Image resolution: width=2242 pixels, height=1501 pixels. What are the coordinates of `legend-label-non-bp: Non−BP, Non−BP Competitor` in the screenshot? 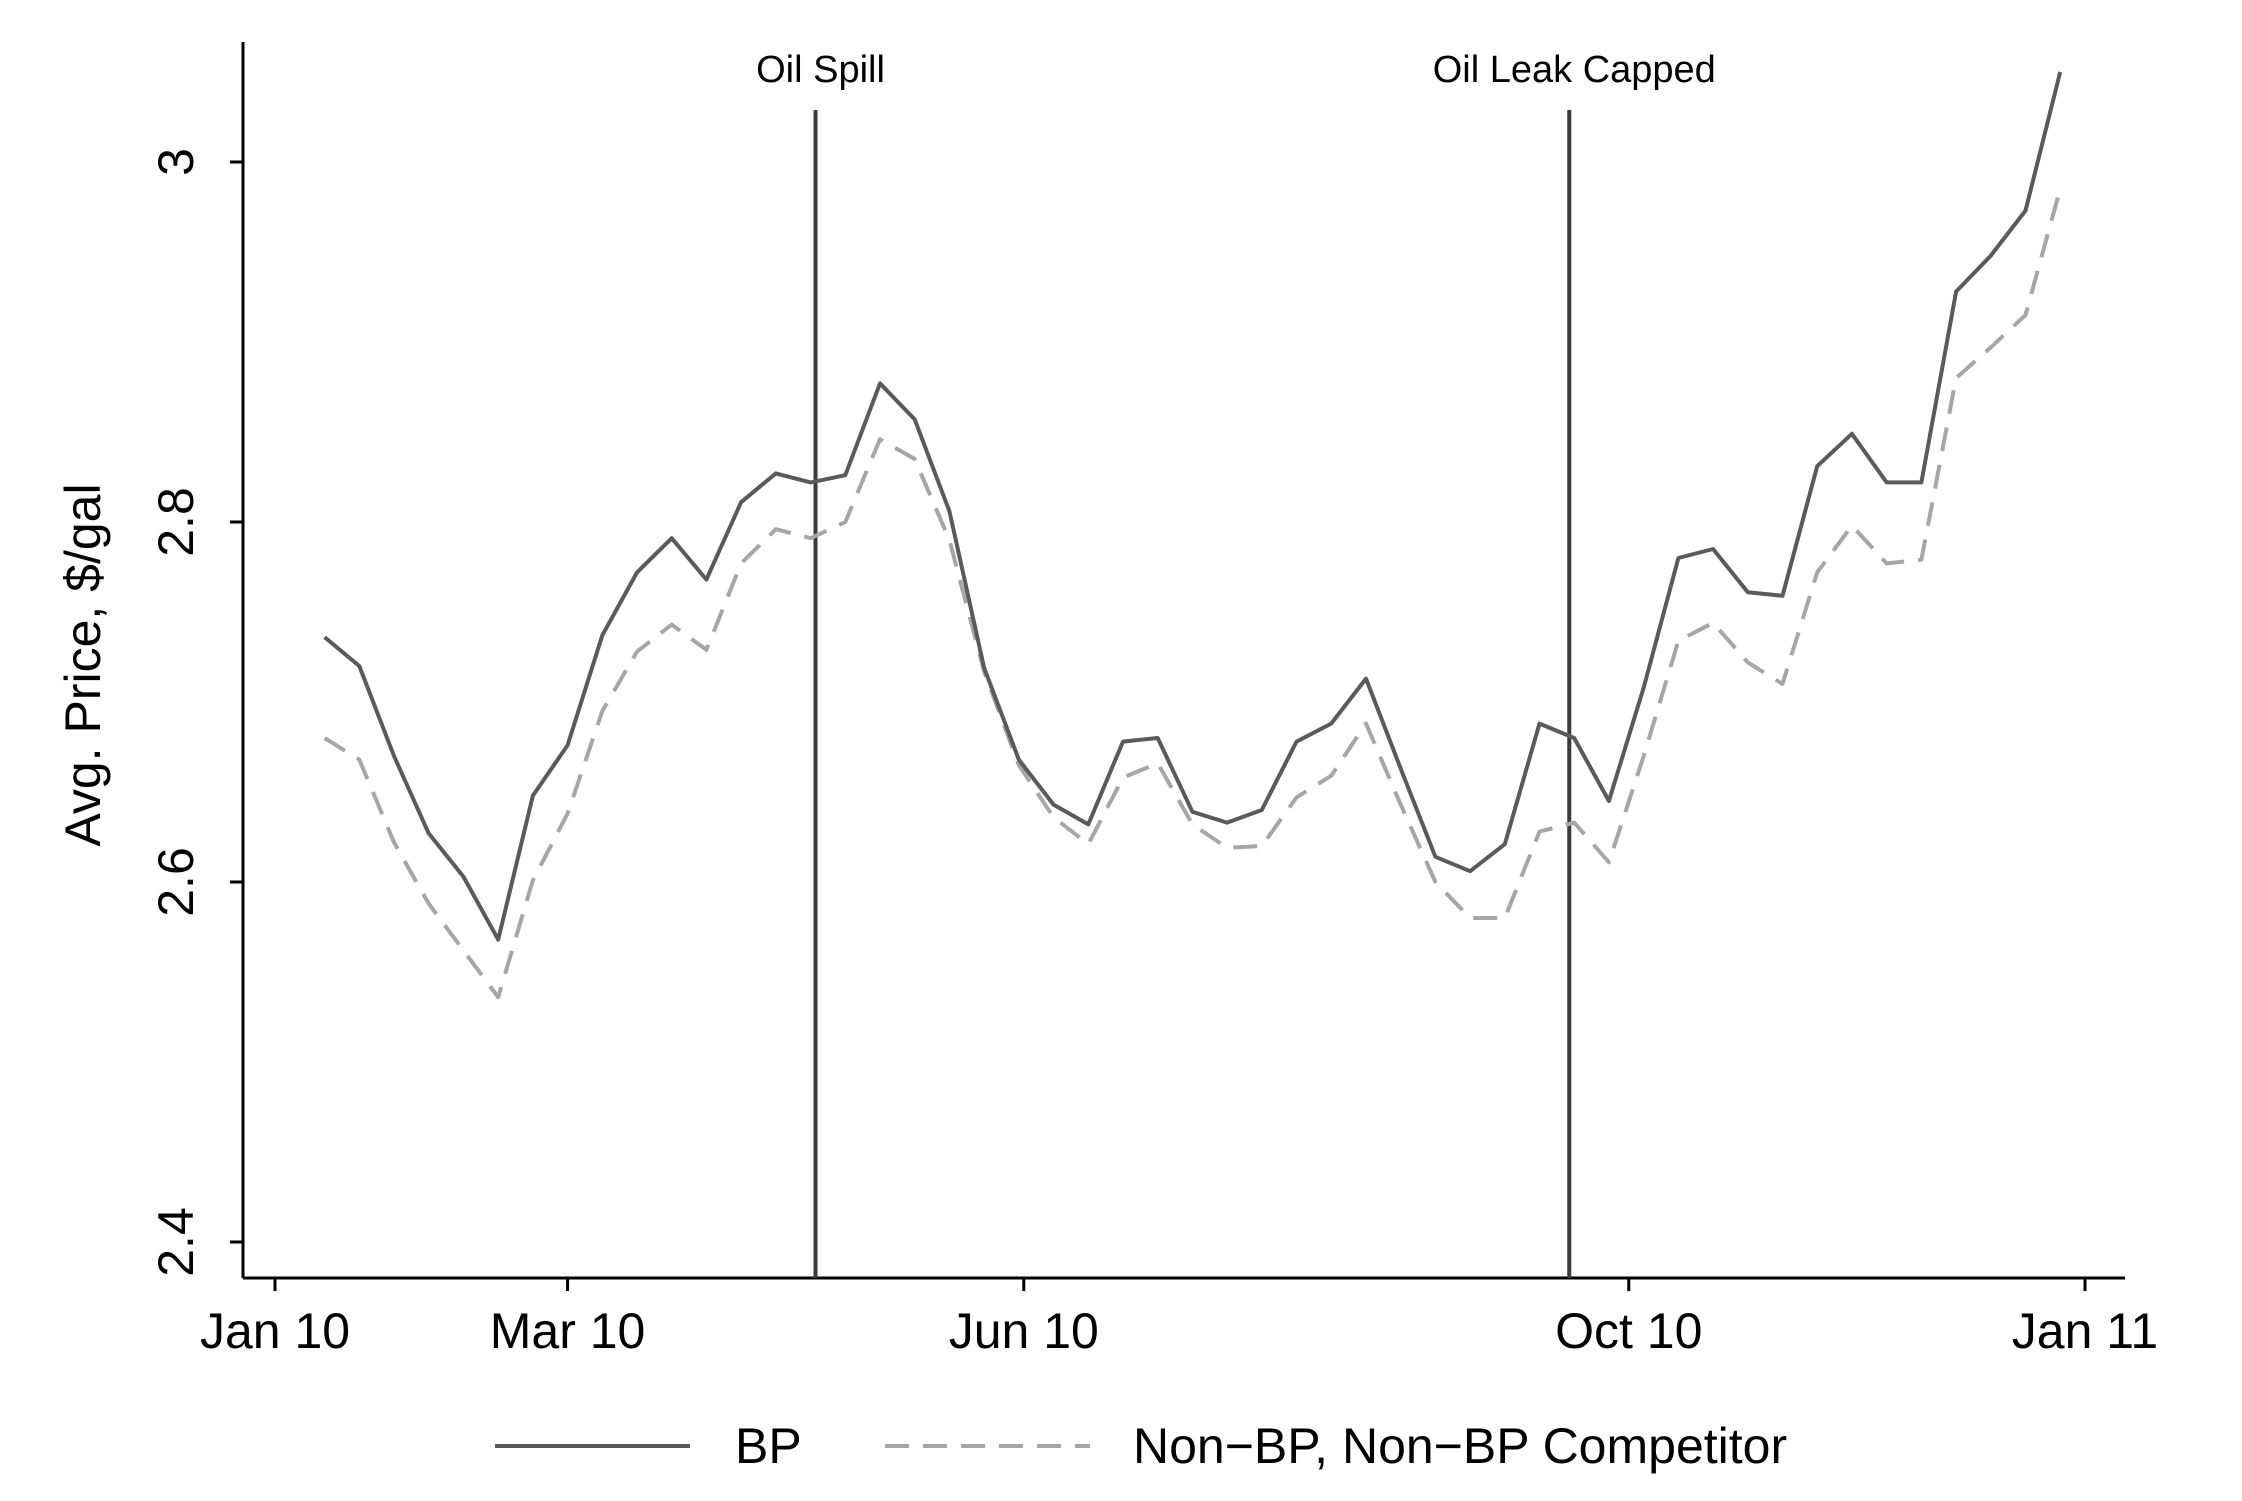 It's located at (1460, 1446).